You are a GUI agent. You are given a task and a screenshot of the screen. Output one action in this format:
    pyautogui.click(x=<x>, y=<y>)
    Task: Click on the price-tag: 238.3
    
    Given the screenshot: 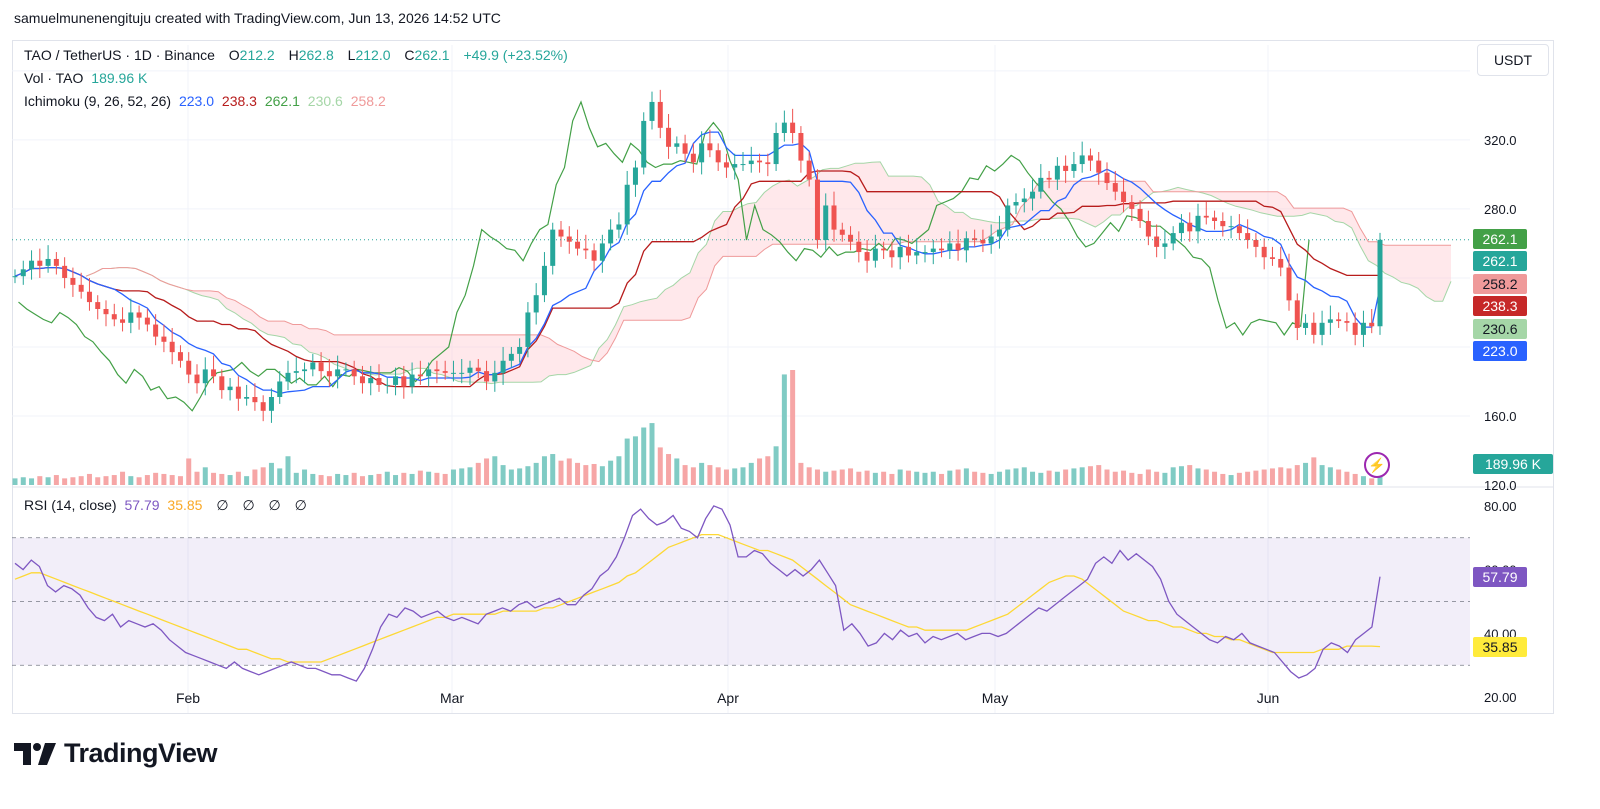 What is the action you would take?
    pyautogui.click(x=1500, y=306)
    